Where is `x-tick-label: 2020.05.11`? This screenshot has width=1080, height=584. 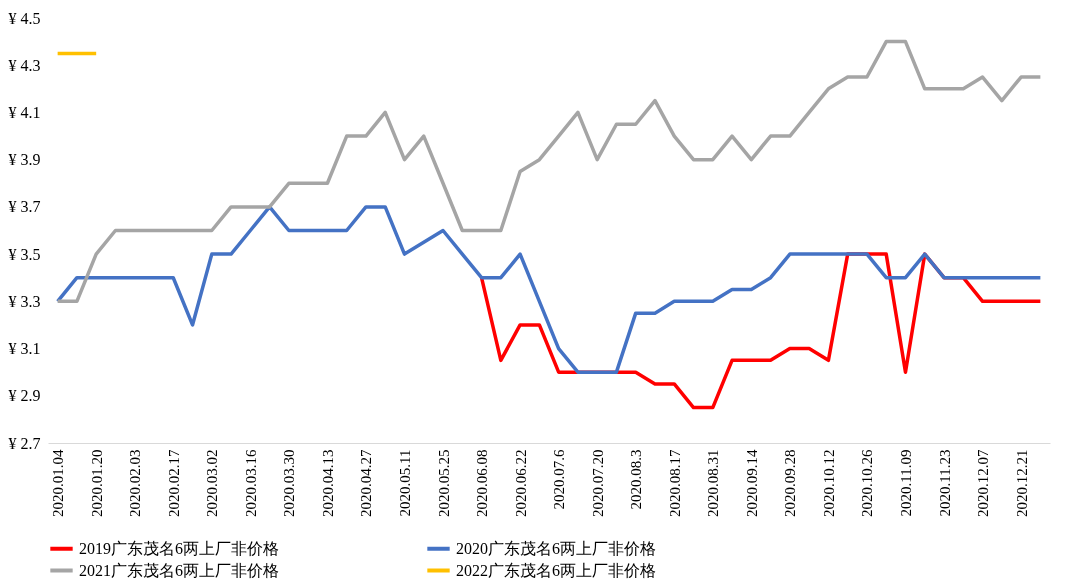
x-tick-label: 2020.05.11 is located at coordinates (404, 483).